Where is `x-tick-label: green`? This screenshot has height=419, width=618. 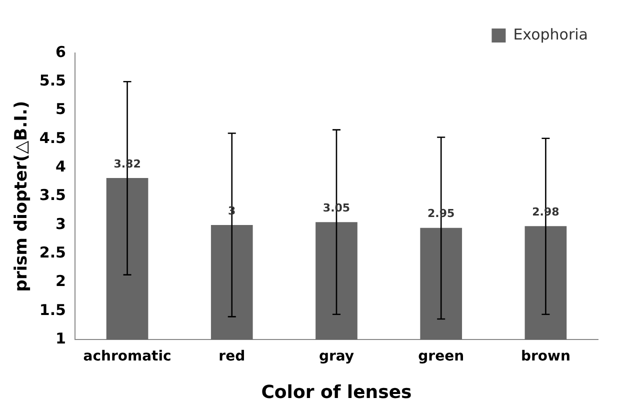
x-tick-label: green is located at coordinates (441, 356).